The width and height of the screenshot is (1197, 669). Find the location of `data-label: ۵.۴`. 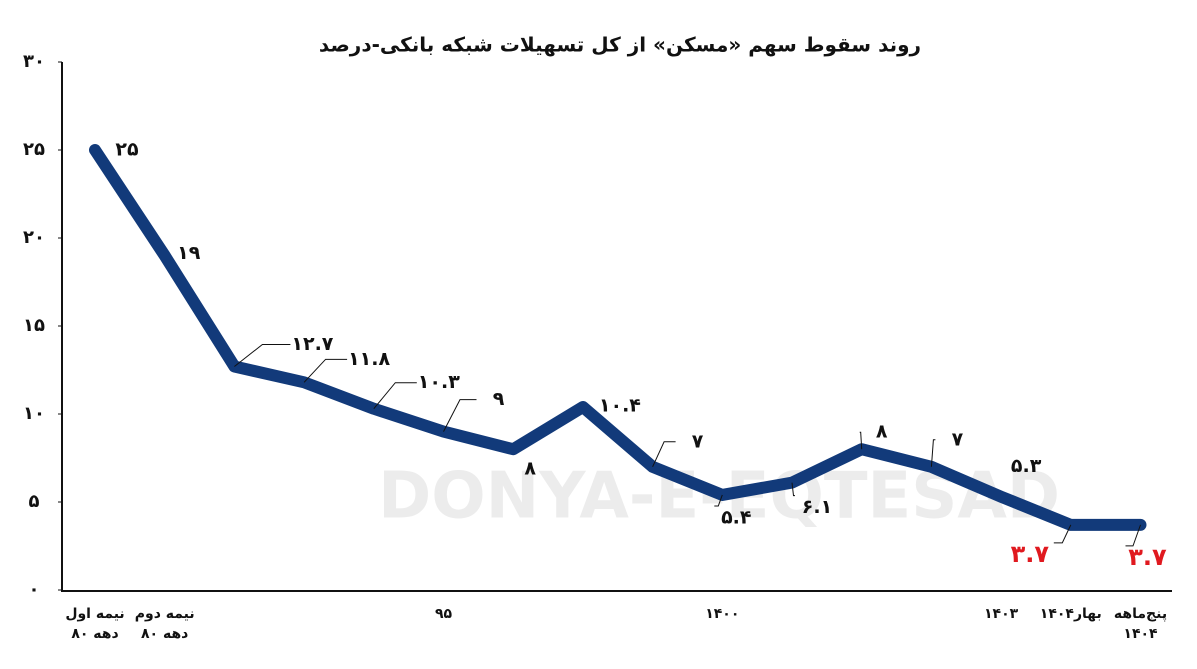

data-label: ۵.۴ is located at coordinates (736, 517).